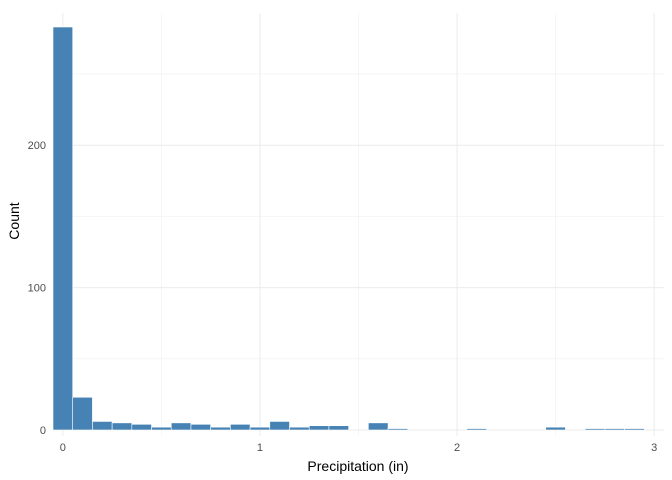 The width and height of the screenshot is (672, 480). I want to click on y-axis-ticks: 0 100 200, so click(37, 288).